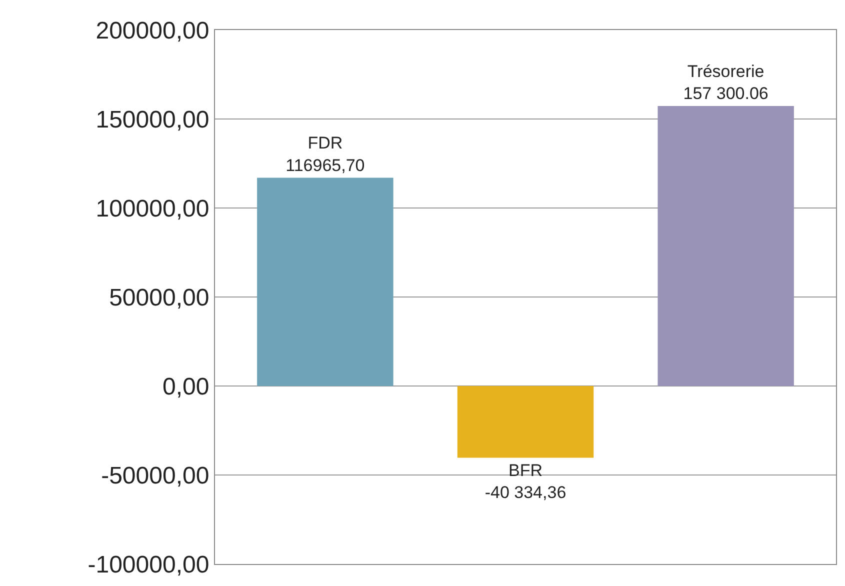 The height and width of the screenshot is (586, 845). Describe the element at coordinates (153, 120) in the screenshot. I see `y-tick-label: 150000,00` at that location.